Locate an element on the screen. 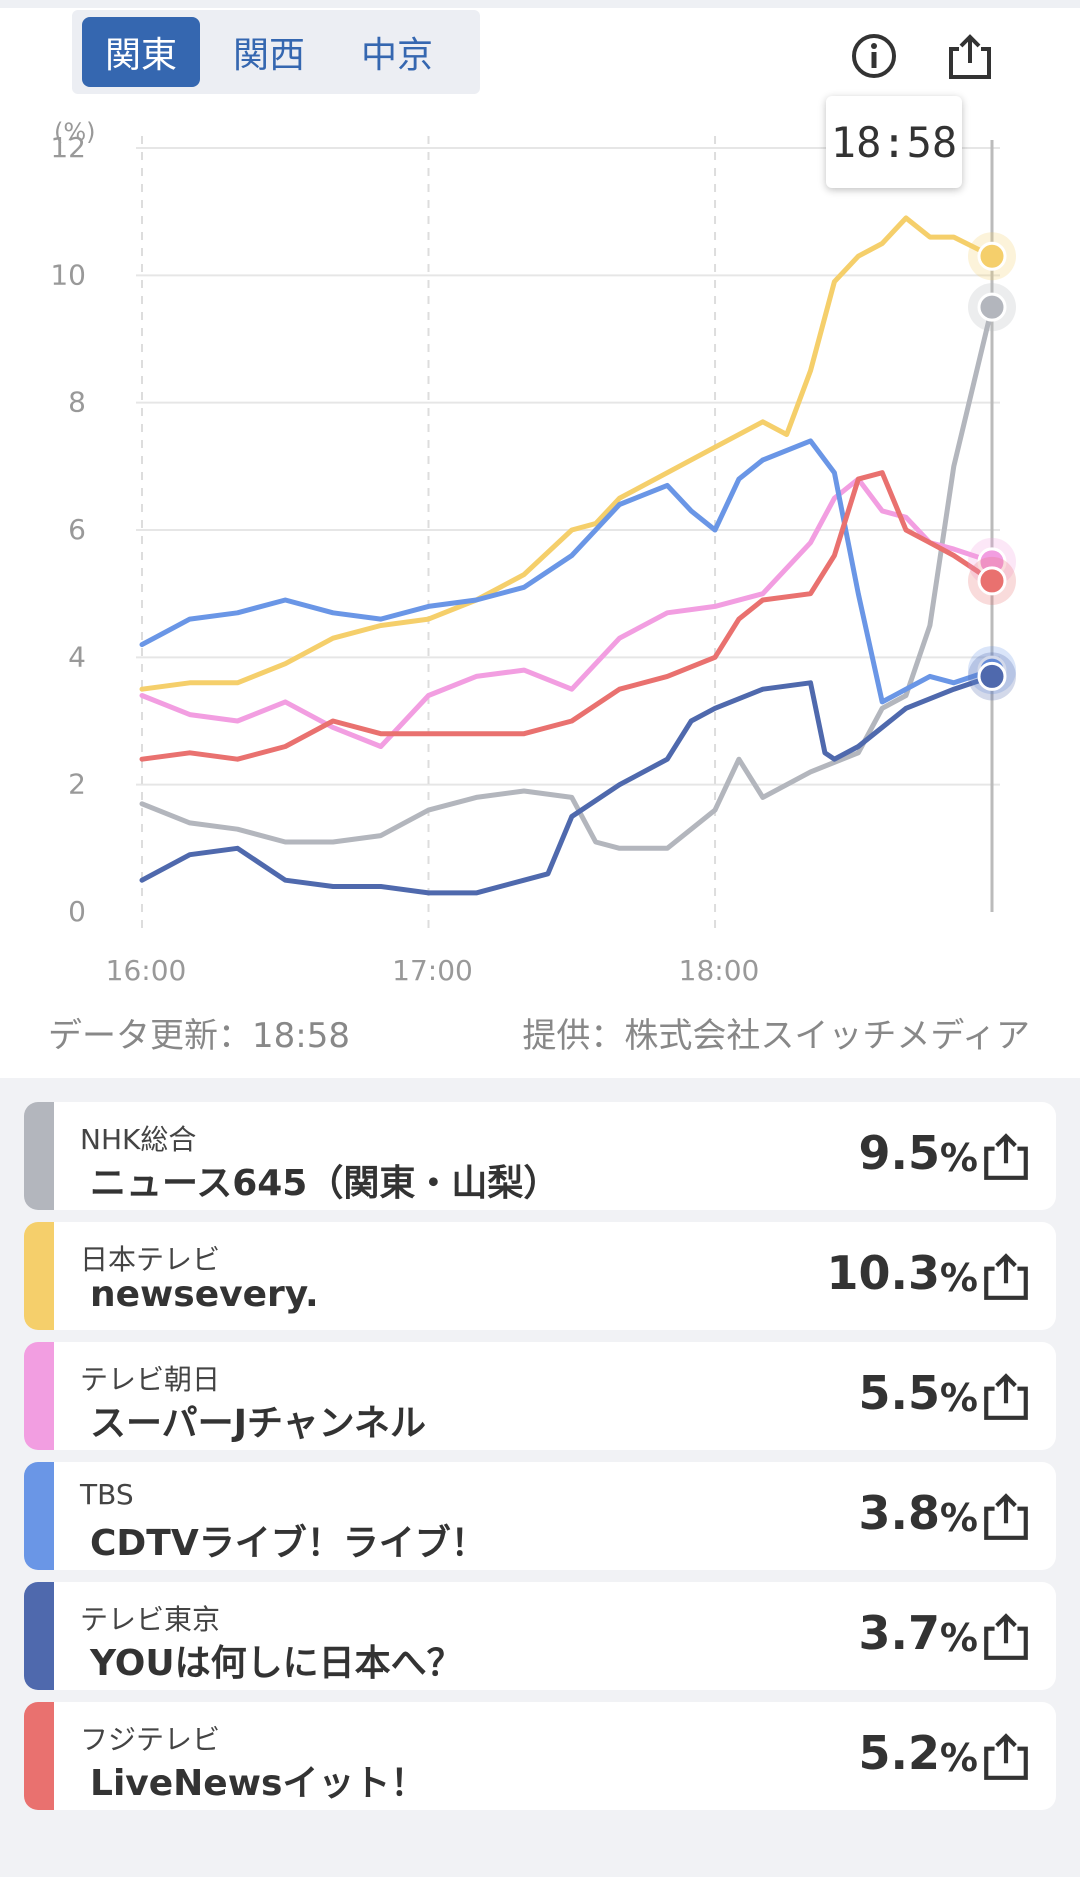 The image size is (1080, 1877). program-title: LiveNewsイット！ is located at coordinates (258, 1783).